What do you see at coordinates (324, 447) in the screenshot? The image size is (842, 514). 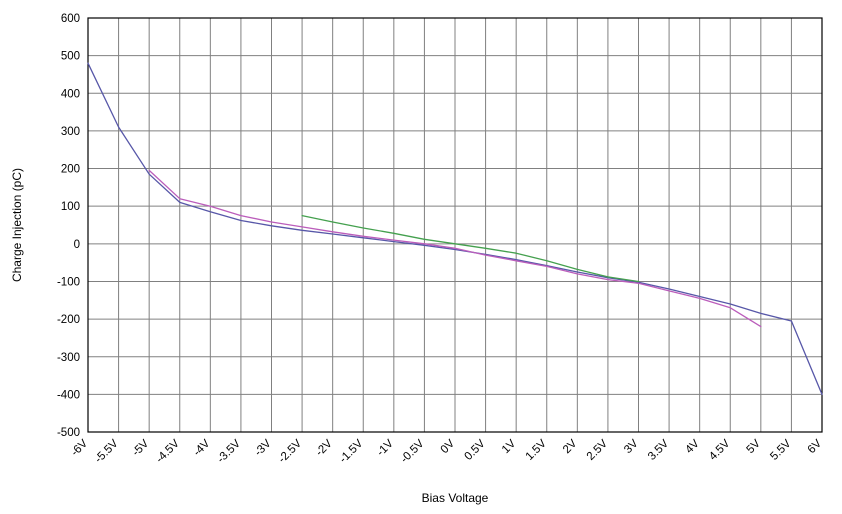 I see `x-tick-label: -2V` at bounding box center [324, 447].